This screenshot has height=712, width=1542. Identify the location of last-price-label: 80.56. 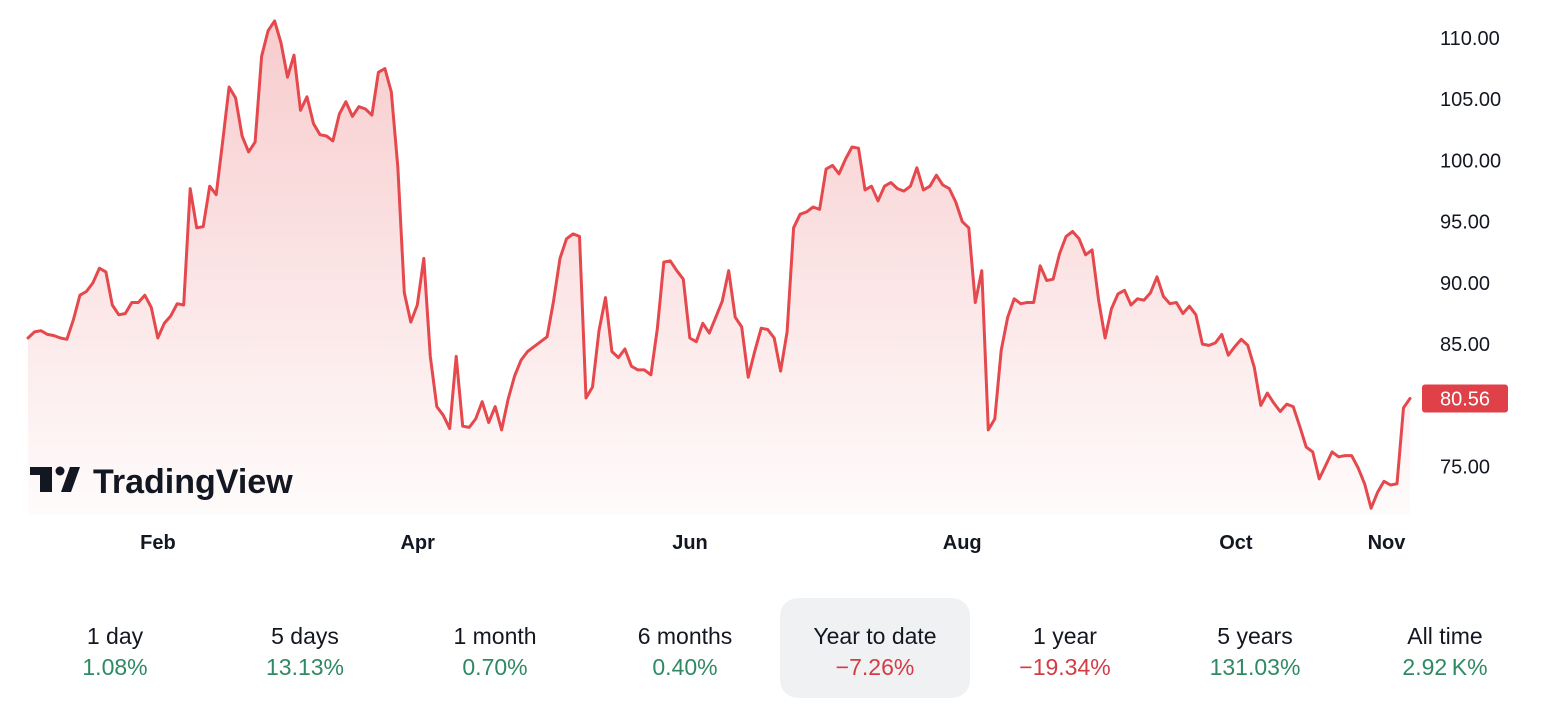
(1465, 400).